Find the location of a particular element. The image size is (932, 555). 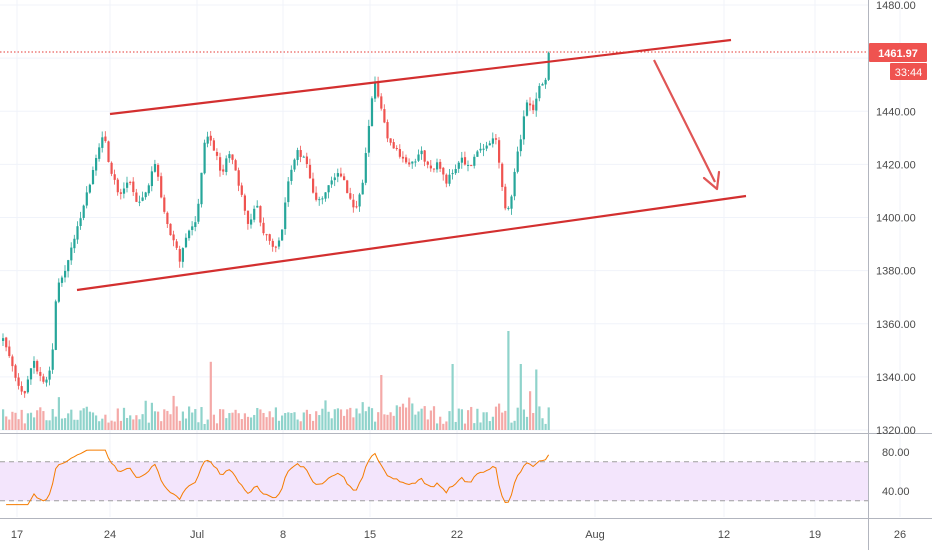

rsi-tick-label: 80.00 is located at coordinates (896, 453).